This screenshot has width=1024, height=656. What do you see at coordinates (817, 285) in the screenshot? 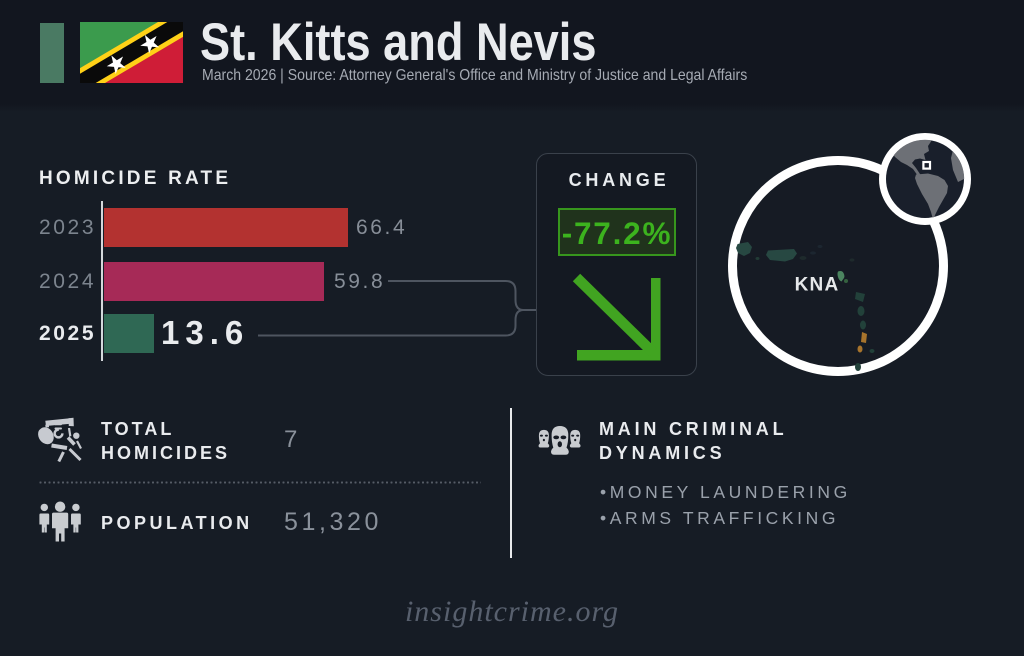
I see `svg-text: KNA` at bounding box center [817, 285].